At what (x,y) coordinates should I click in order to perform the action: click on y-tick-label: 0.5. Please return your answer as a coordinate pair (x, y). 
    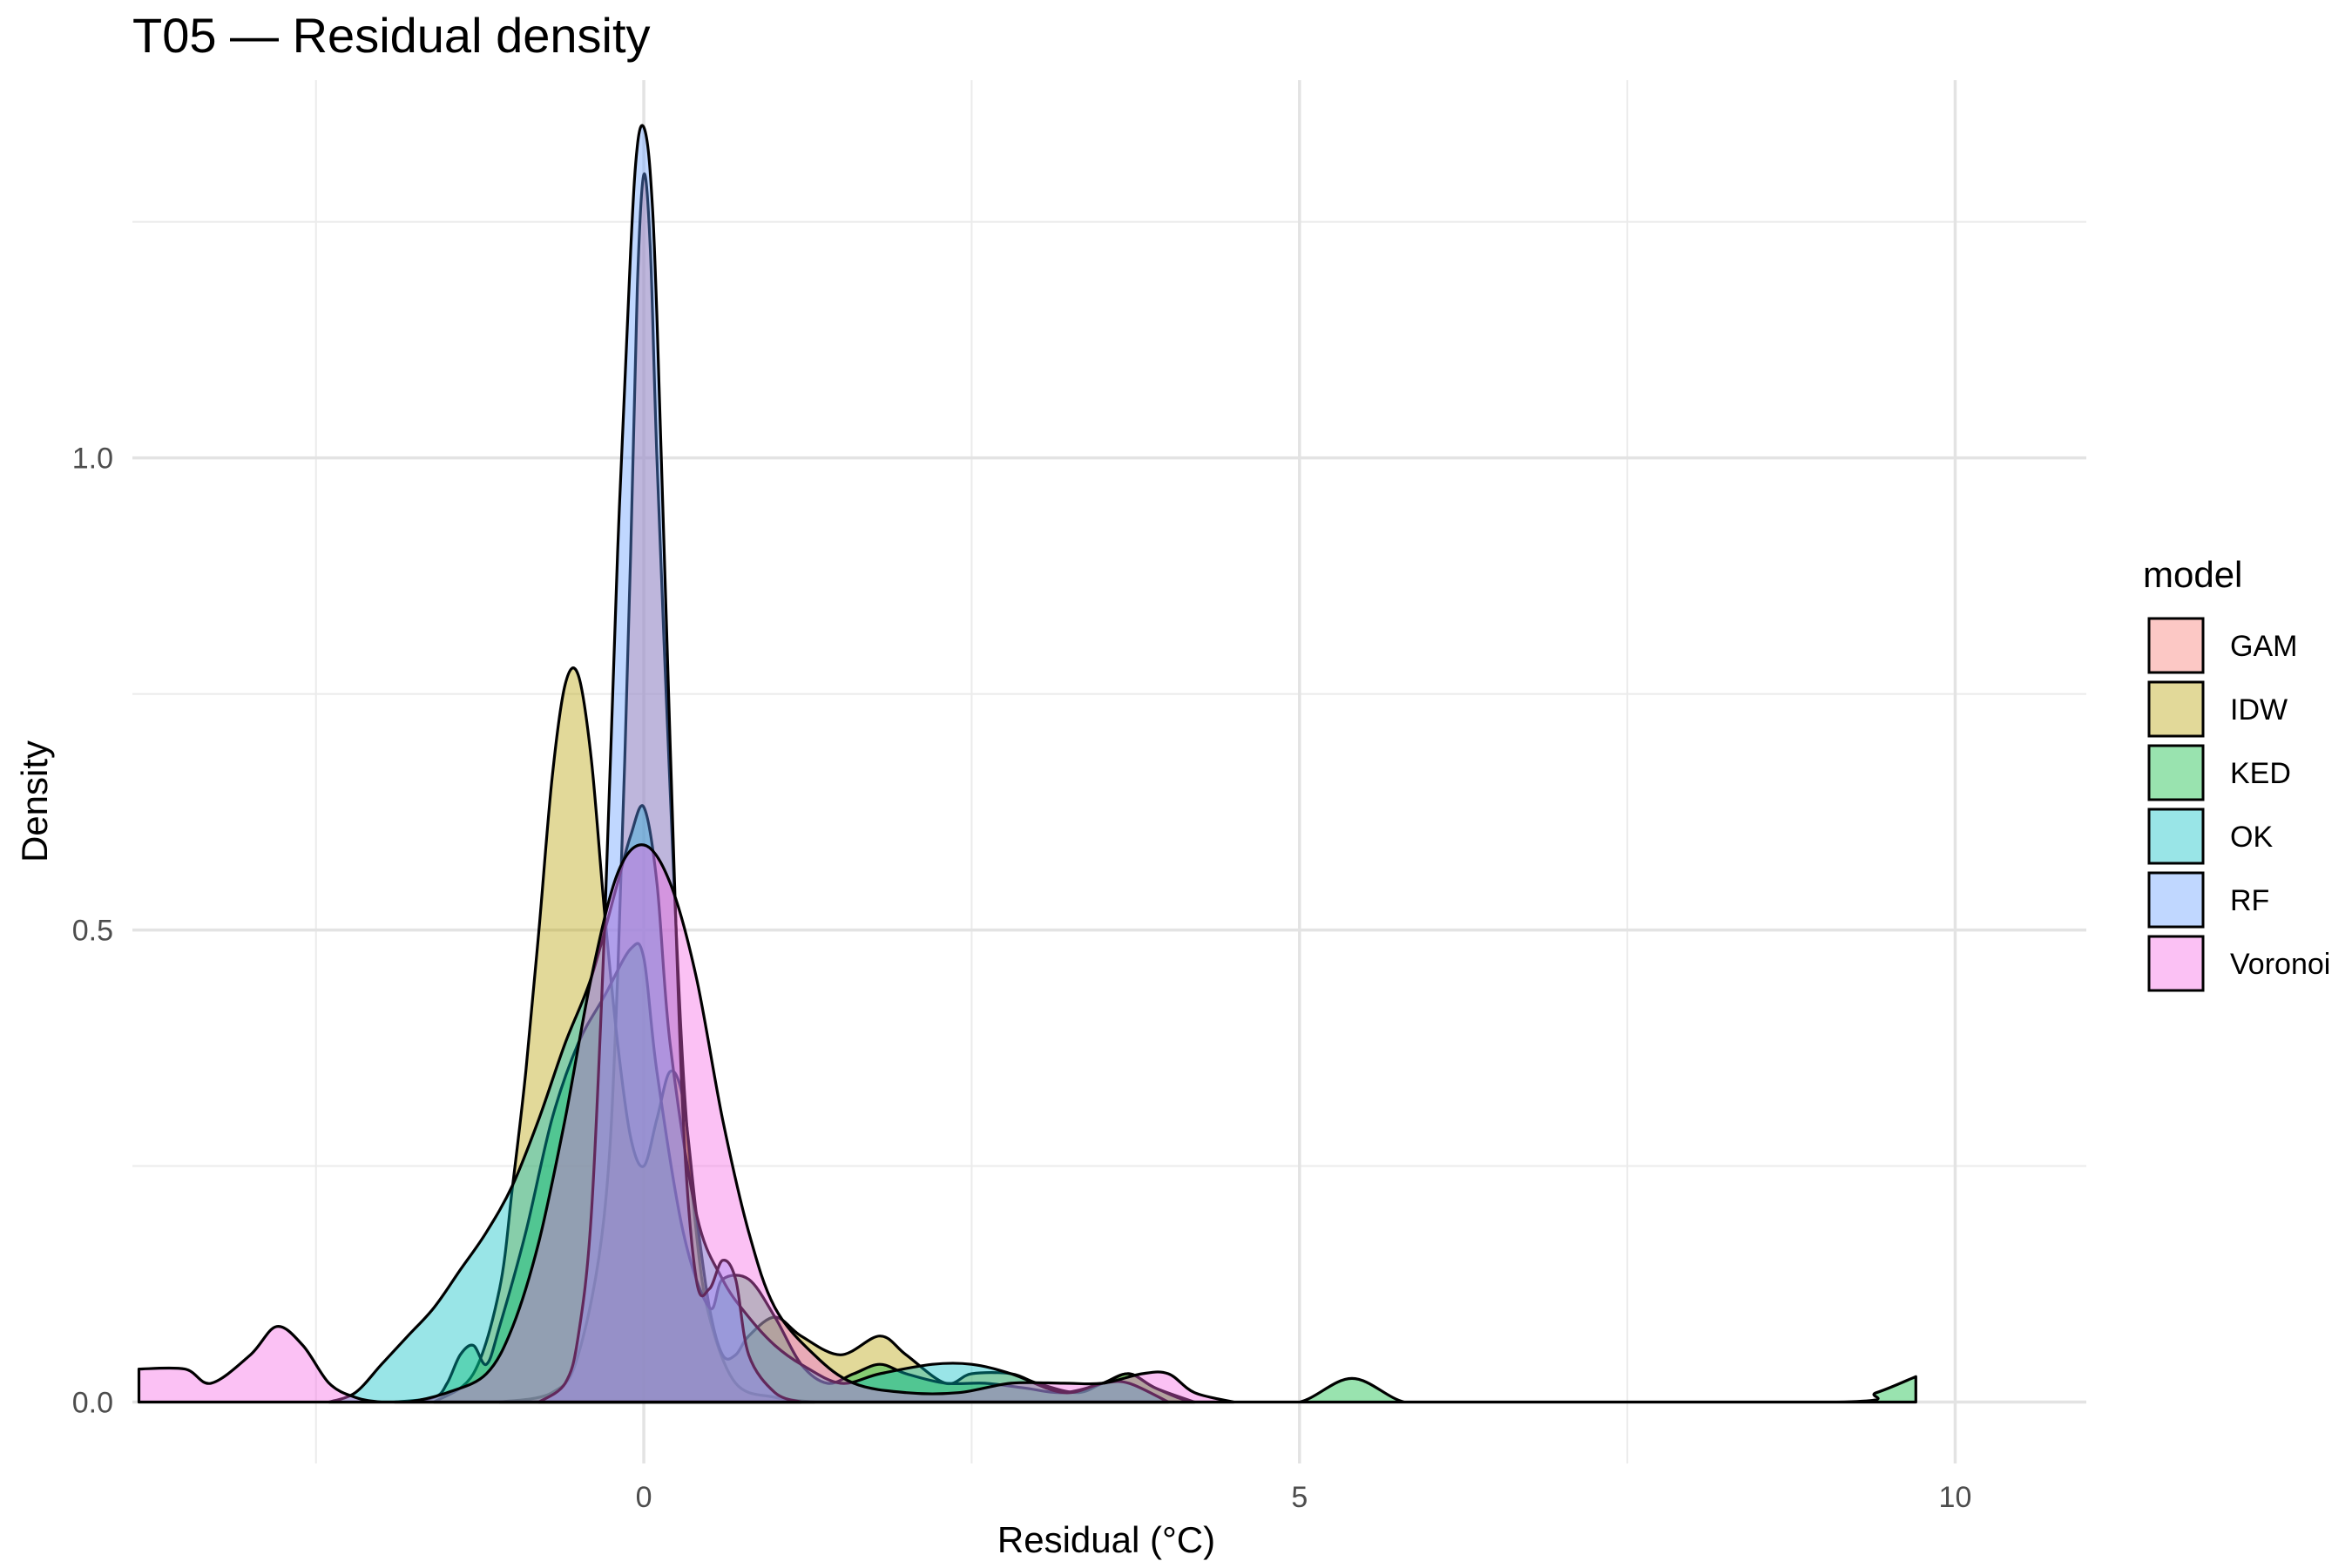
    Looking at the image, I should click on (92, 931).